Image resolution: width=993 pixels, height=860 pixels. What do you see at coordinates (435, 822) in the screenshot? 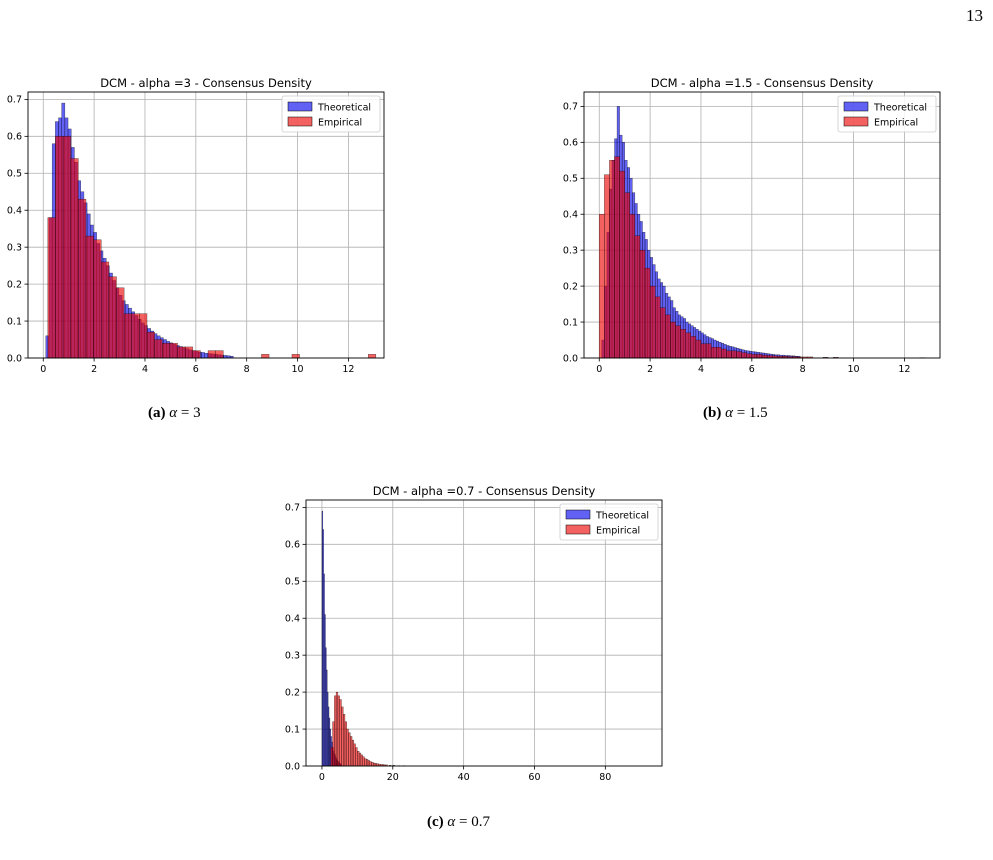
I see `caption-tag: (c)` at bounding box center [435, 822].